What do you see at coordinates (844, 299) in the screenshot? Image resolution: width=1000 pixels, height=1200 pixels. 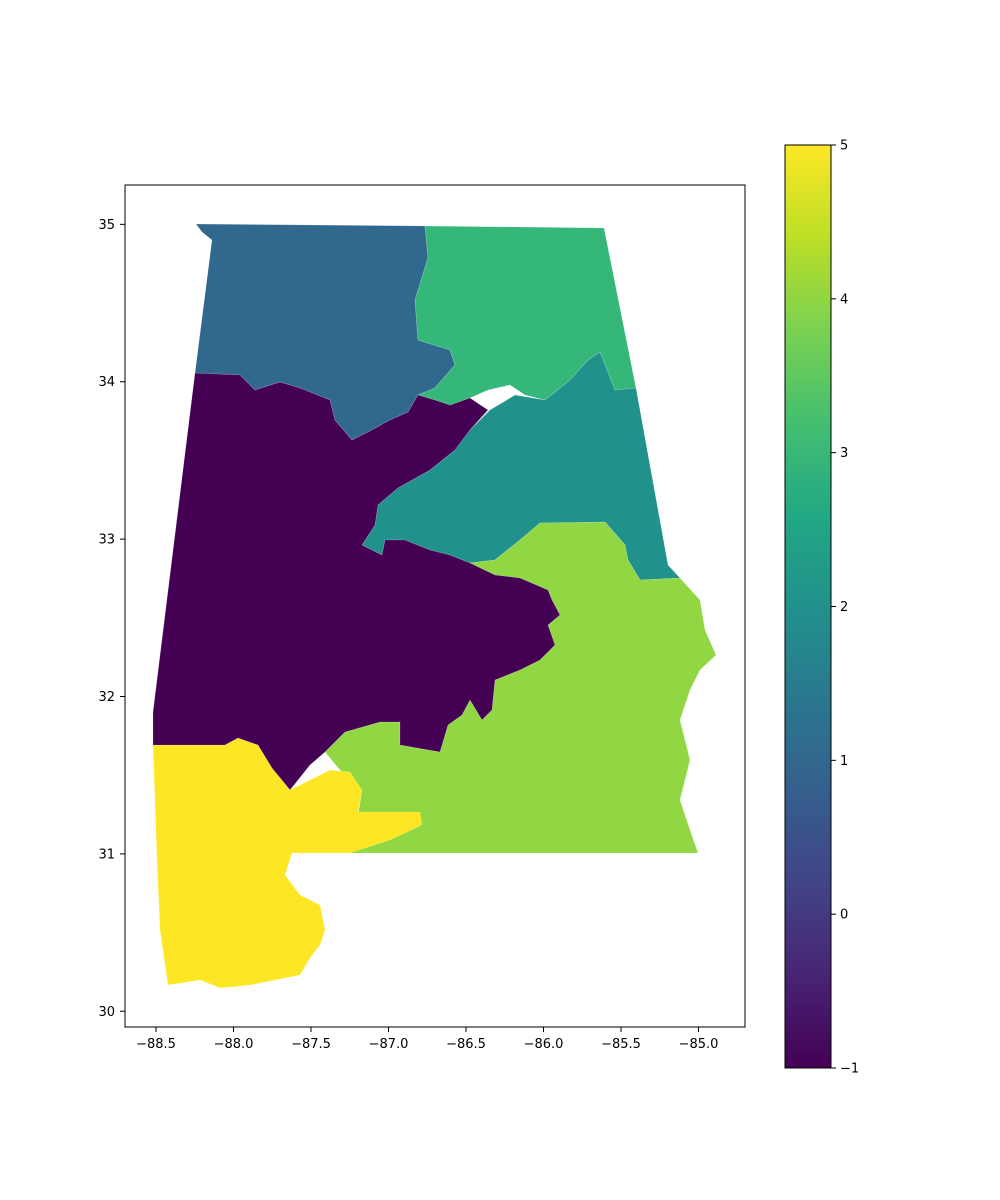 I see `colorbar-tick-label: 4` at bounding box center [844, 299].